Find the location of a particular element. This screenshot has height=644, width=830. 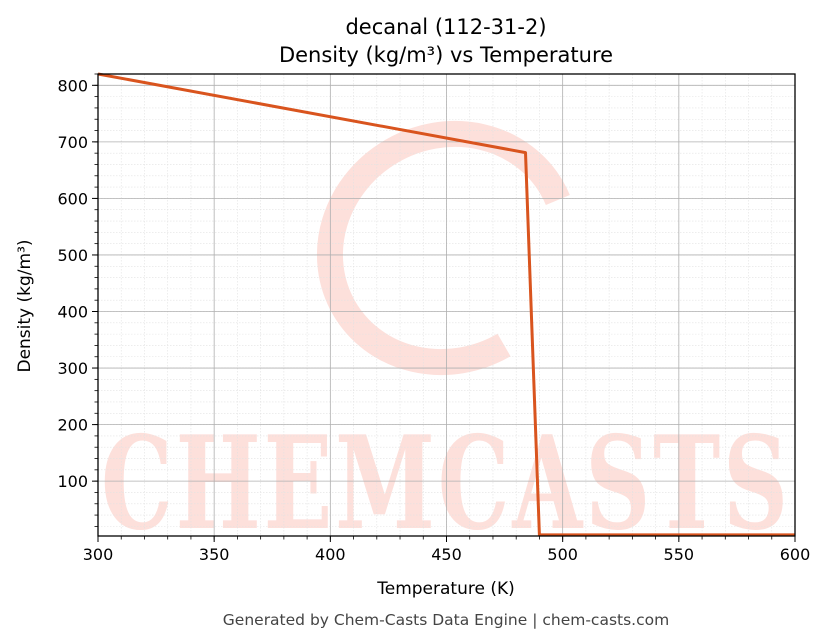

x-tick-label: 350 is located at coordinates (214, 554).